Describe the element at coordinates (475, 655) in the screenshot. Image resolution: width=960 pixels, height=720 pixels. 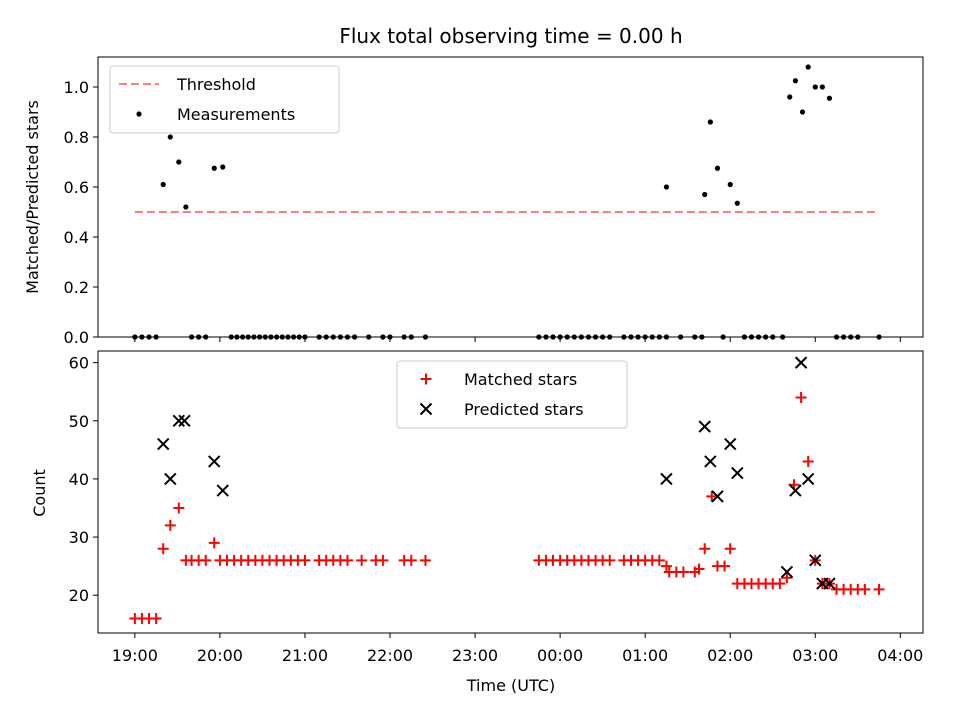
I see `x-tick-label: 23:00` at that location.